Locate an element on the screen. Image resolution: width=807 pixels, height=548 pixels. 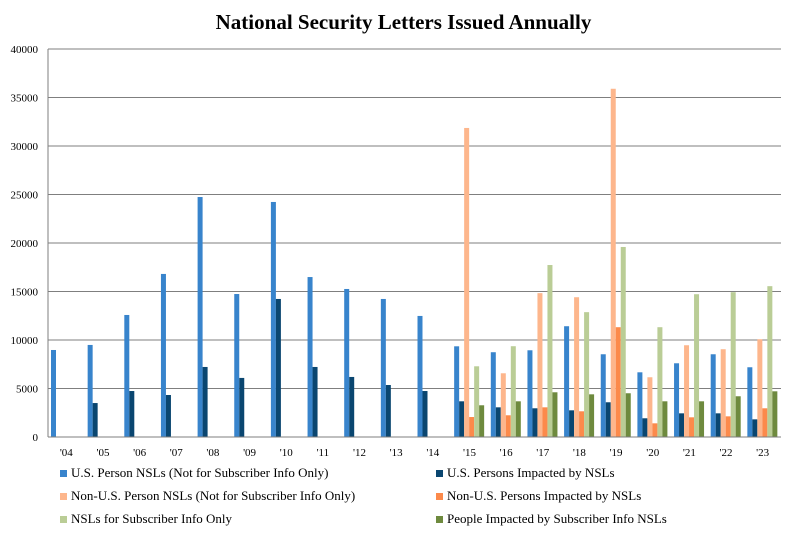
legend-label: NSLs for Subscriber Info Only is located at coordinates (152, 518).